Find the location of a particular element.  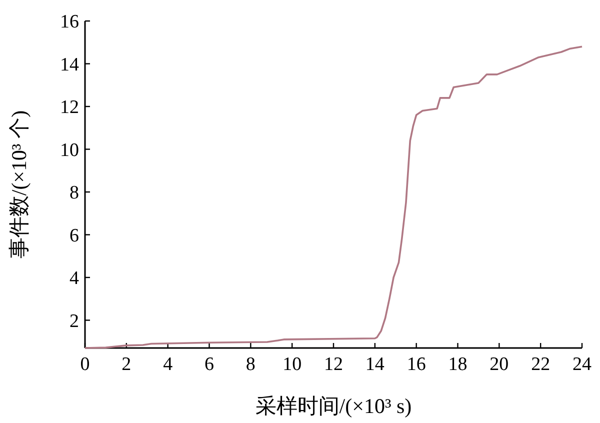

y-axis-title: 事件数/(×10³ 个) is located at coordinates (19, 184).